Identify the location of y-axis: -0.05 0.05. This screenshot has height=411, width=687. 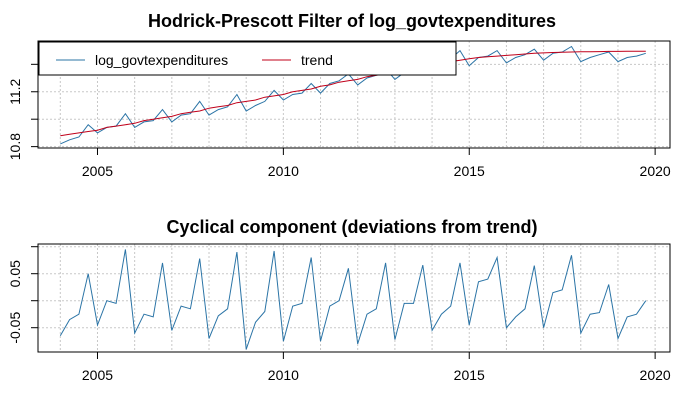
(23, 295).